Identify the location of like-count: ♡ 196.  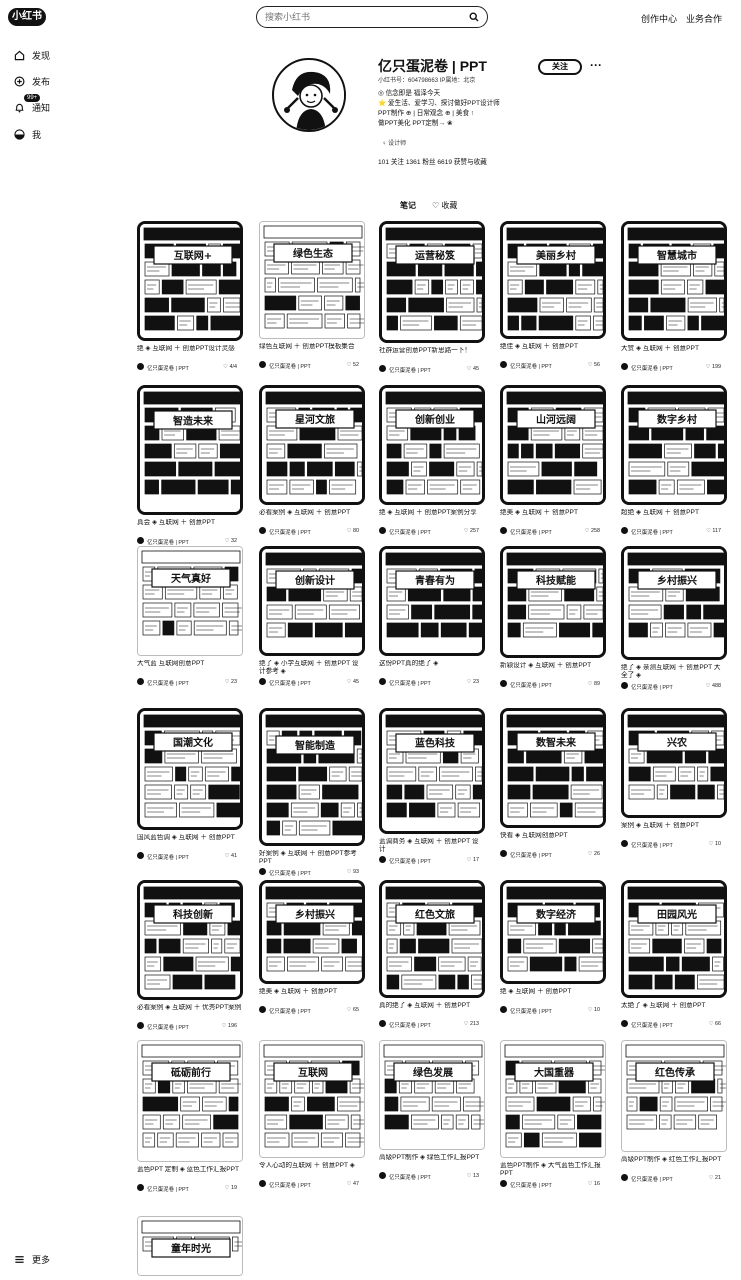
(229, 1026).